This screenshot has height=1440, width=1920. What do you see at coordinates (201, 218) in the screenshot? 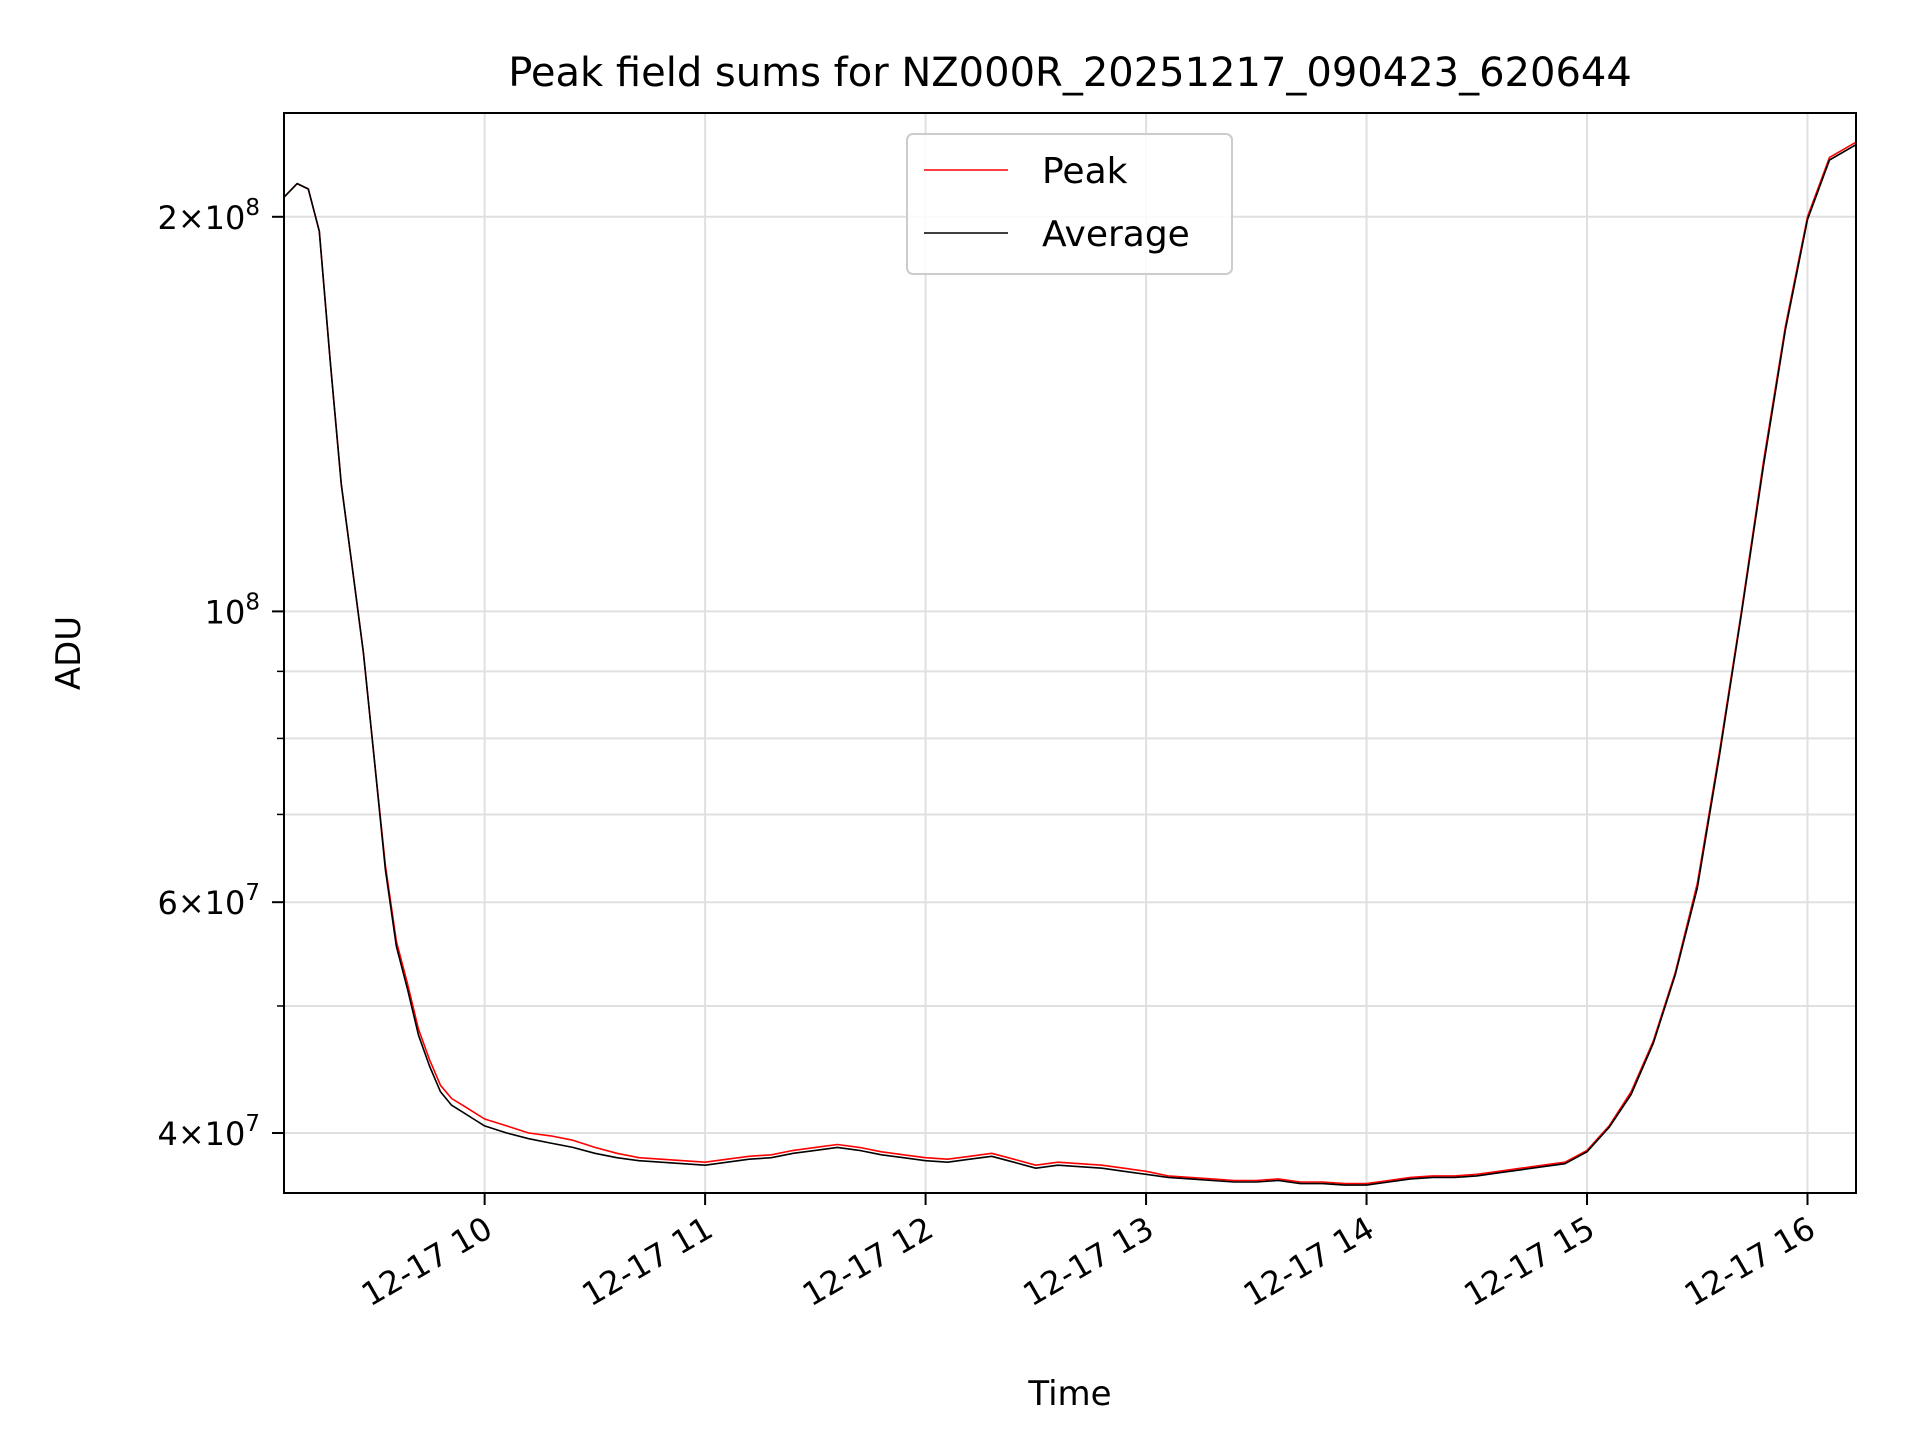
I see `y-tick-base: 2×10` at bounding box center [201, 218].